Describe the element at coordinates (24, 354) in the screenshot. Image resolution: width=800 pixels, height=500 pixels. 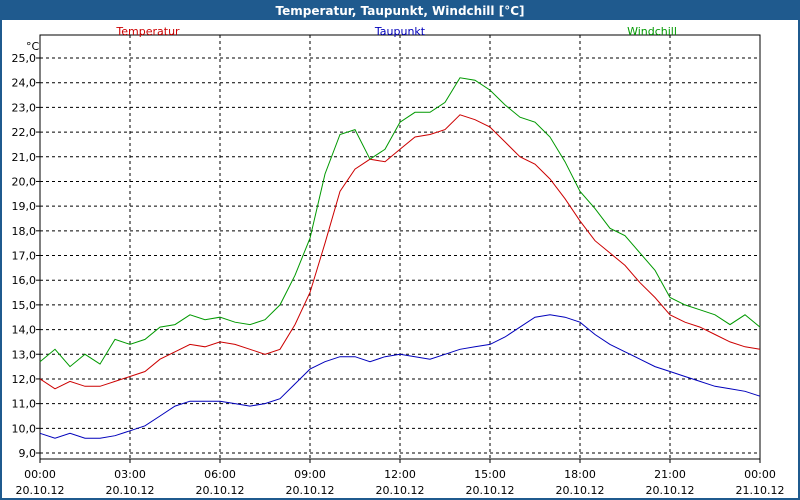
I see `y-tick-label: 13,0` at that location.